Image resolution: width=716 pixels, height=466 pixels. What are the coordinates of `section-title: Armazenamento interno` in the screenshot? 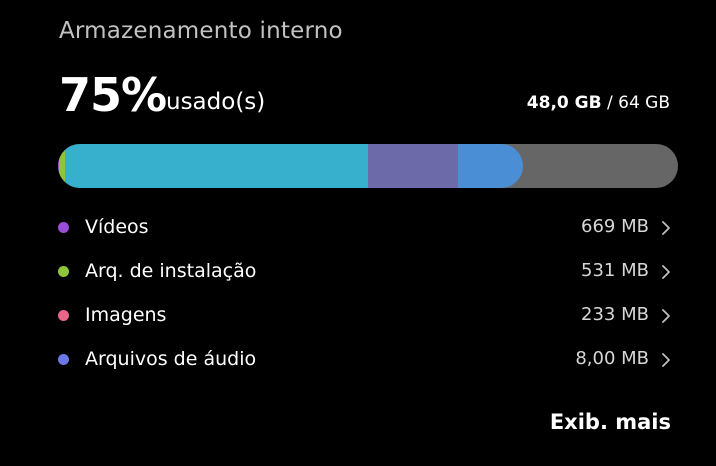 It's located at (201, 31).